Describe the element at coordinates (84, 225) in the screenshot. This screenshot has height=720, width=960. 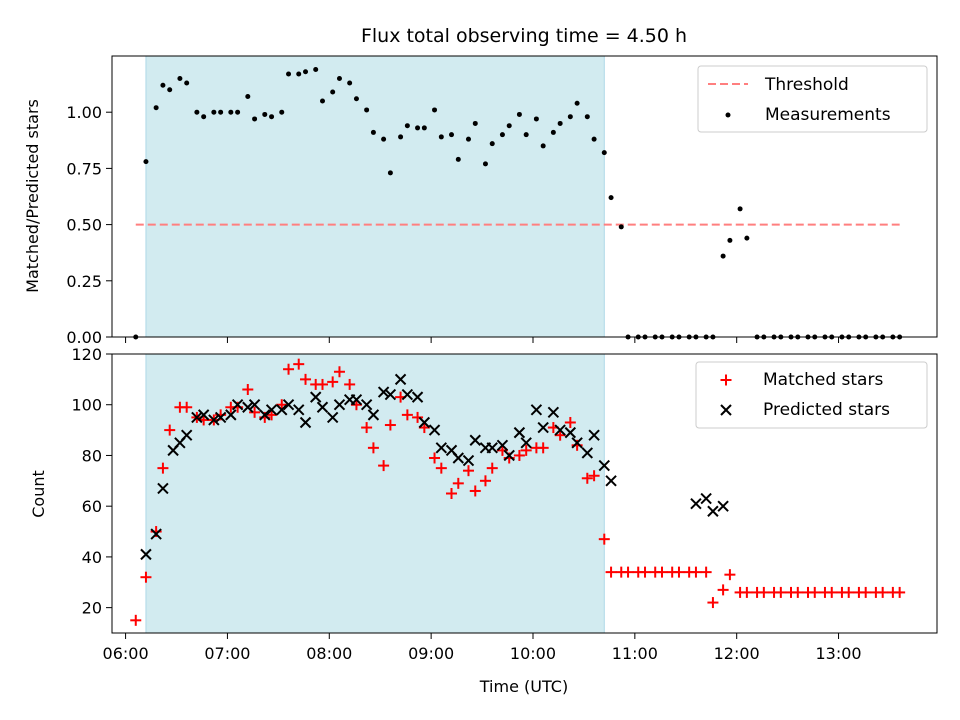
I see `ratio-ytick-label: 0.50` at that location.